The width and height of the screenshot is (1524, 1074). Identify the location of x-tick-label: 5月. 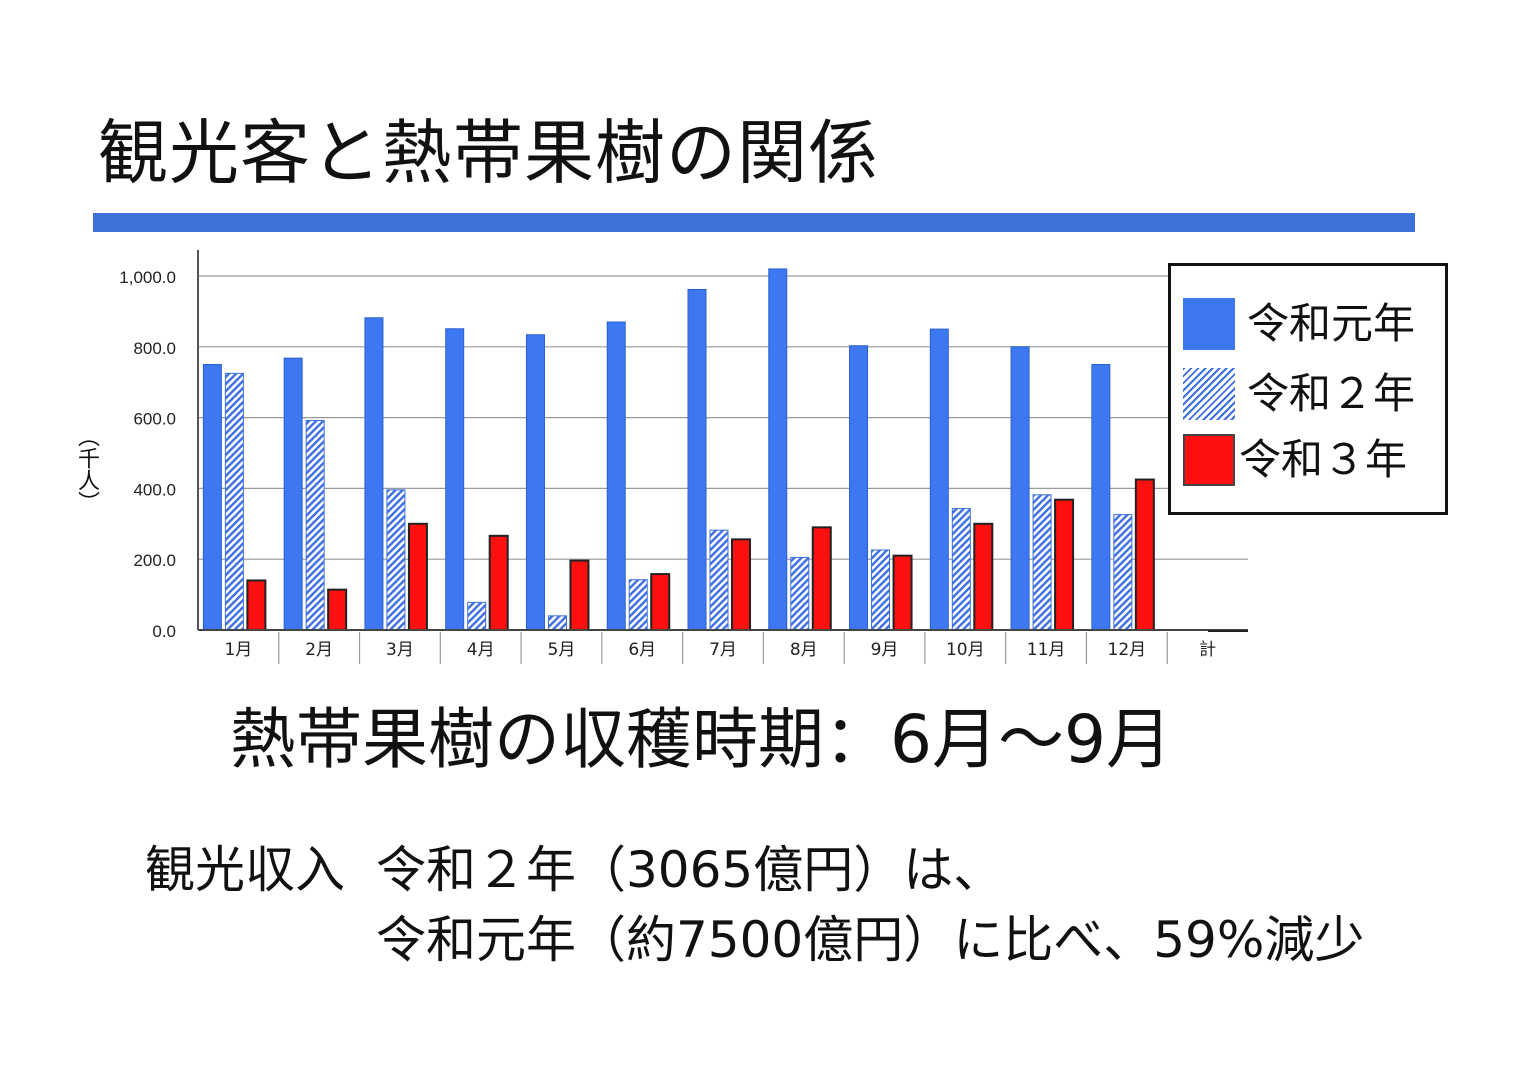
(562, 650).